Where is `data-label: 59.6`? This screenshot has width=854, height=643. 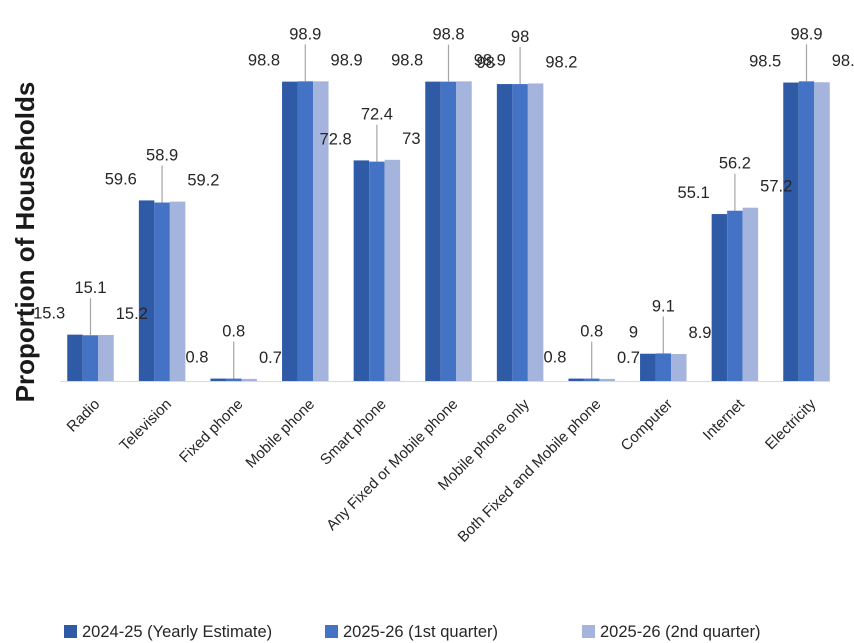
data-label: 59.6 is located at coordinates (121, 179).